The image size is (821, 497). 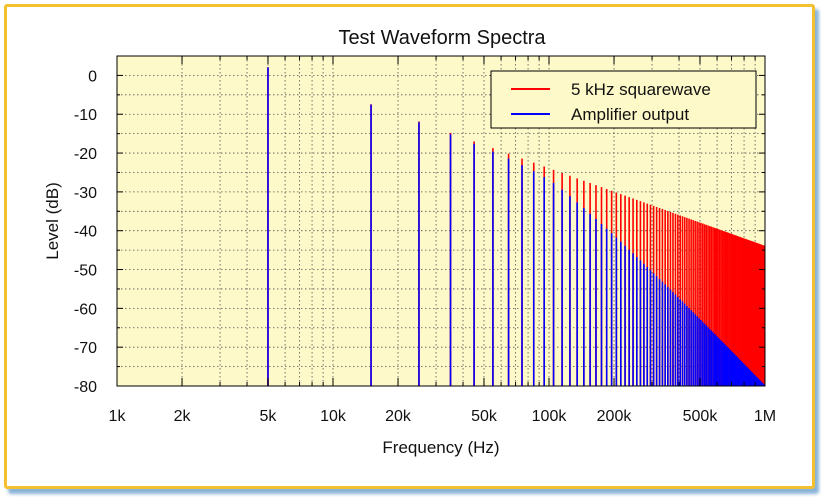 What do you see at coordinates (269, 416) in the screenshot?
I see `x-tick-label: 5k` at bounding box center [269, 416].